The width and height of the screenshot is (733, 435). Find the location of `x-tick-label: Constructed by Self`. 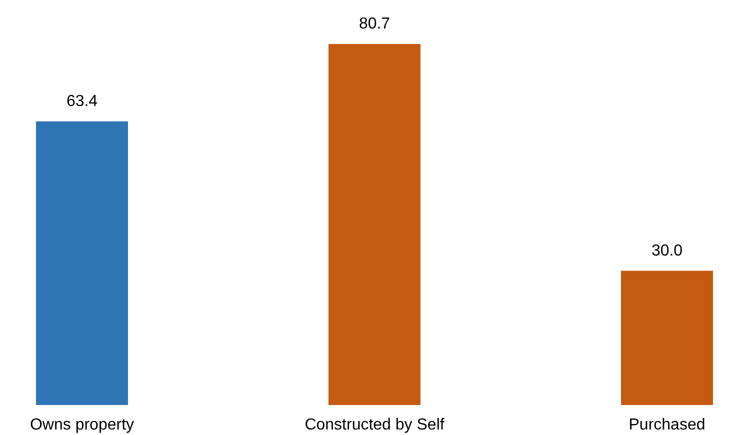

x-tick-label: Constructed by Self is located at coordinates (374, 425).